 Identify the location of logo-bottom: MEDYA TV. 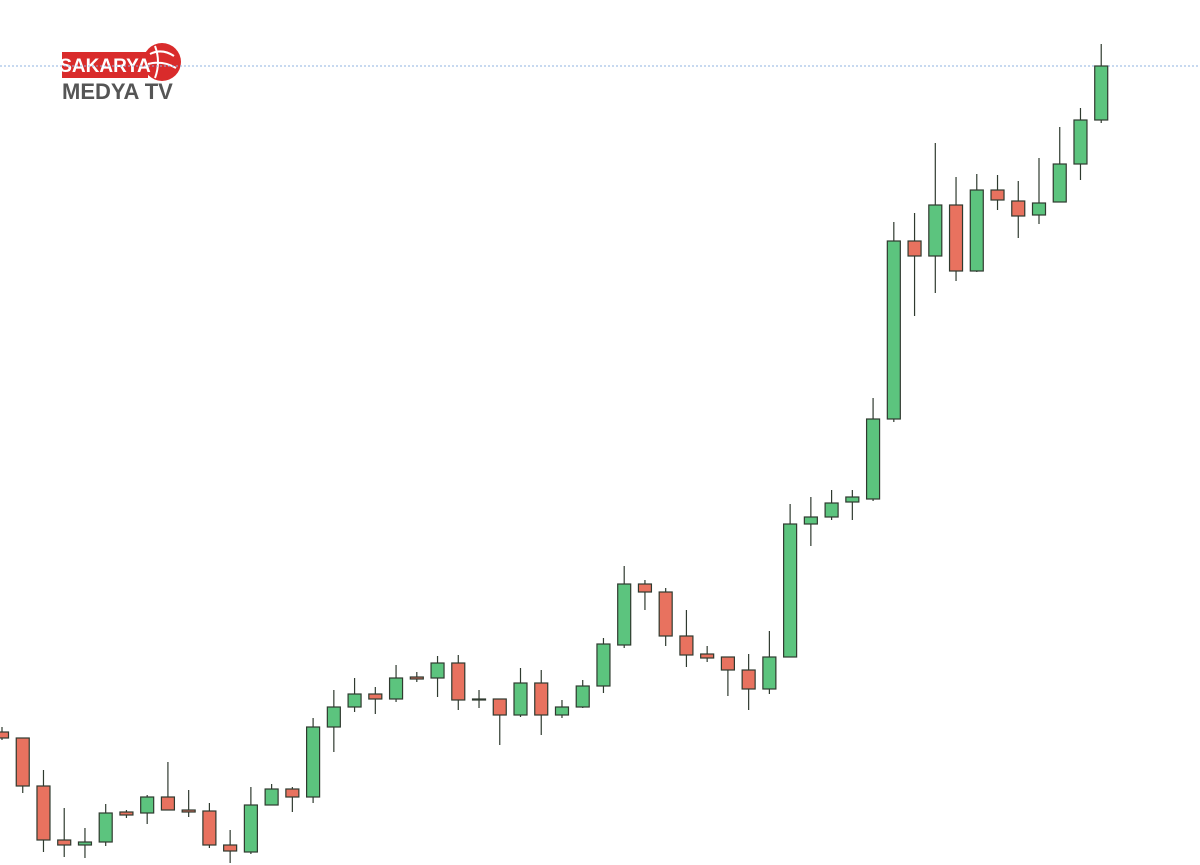
(117, 91).